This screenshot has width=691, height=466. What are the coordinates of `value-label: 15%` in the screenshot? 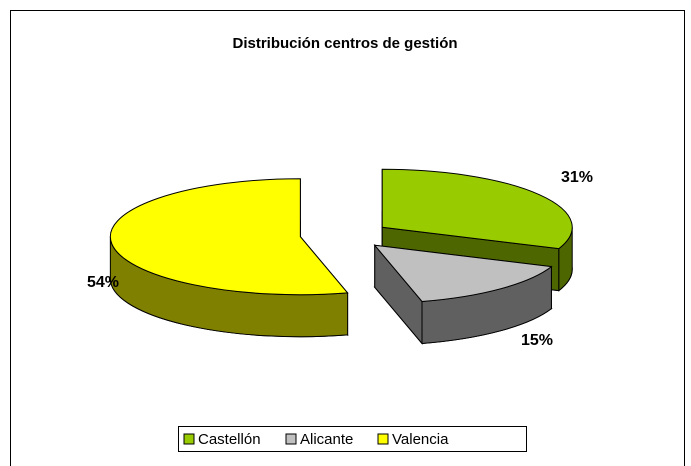 It's located at (537, 340).